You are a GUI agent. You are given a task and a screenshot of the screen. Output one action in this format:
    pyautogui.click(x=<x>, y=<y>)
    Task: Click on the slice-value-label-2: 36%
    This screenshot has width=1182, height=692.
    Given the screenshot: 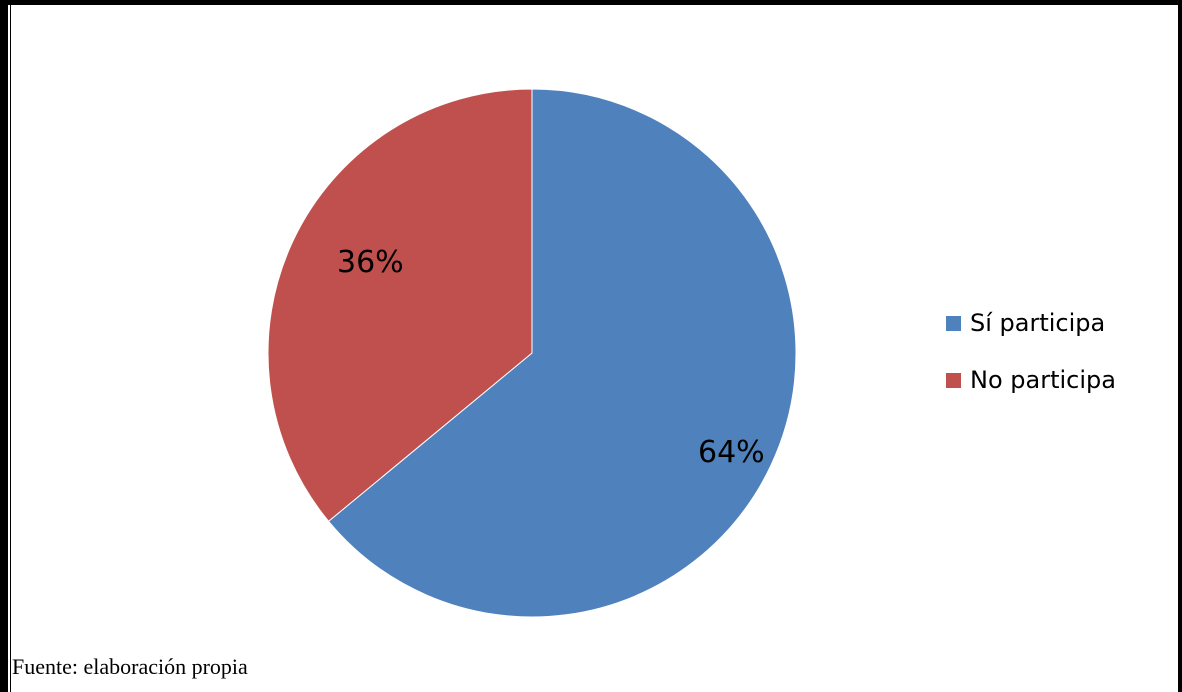 What is the action you would take?
    pyautogui.click(x=370, y=262)
    